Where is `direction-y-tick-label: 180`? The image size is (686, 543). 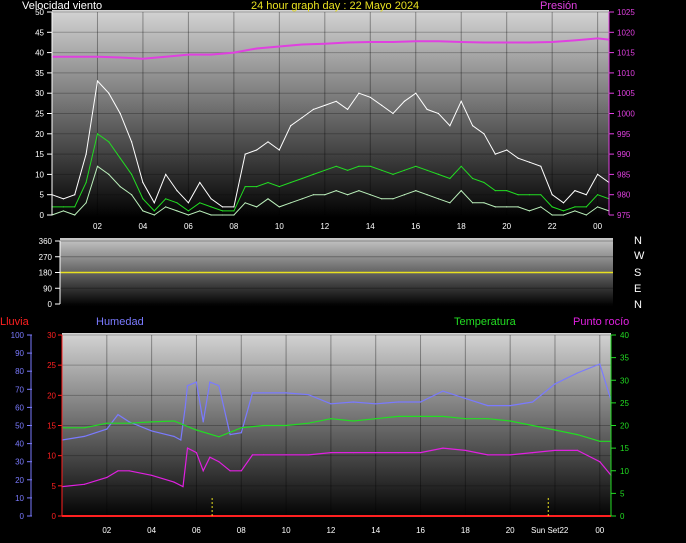
direction-y-tick-label: 180 is located at coordinates (46, 273).